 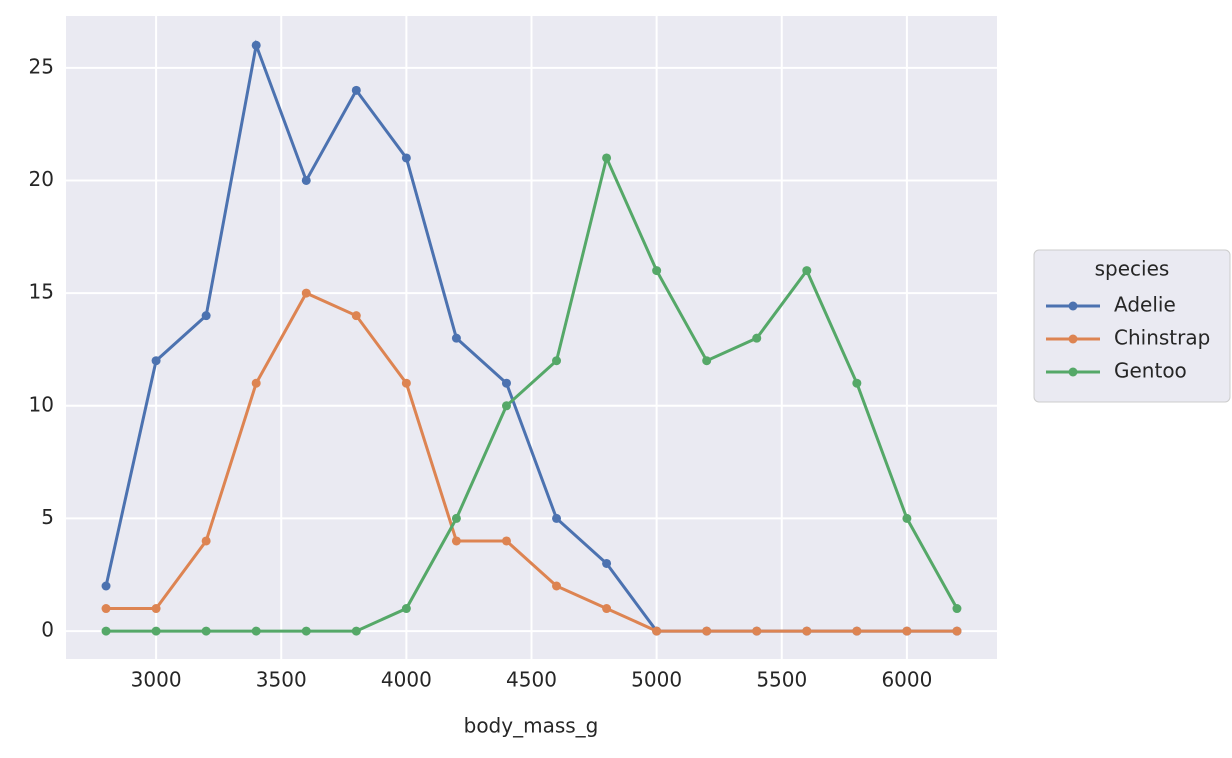 What do you see at coordinates (41, 404) in the screenshot?
I see `y-tick-label: 10` at bounding box center [41, 404].